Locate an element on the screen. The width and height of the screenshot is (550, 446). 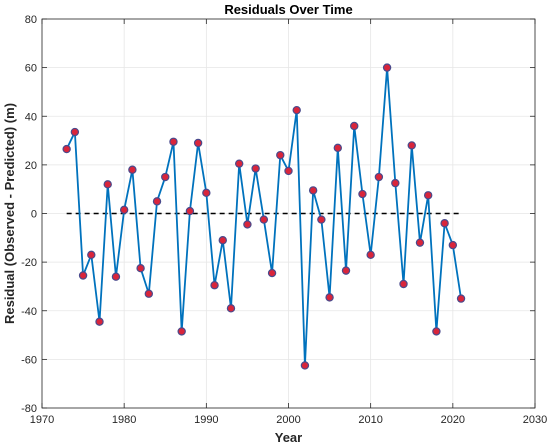
y-tick-label: 80 is located at coordinates (31, 20).